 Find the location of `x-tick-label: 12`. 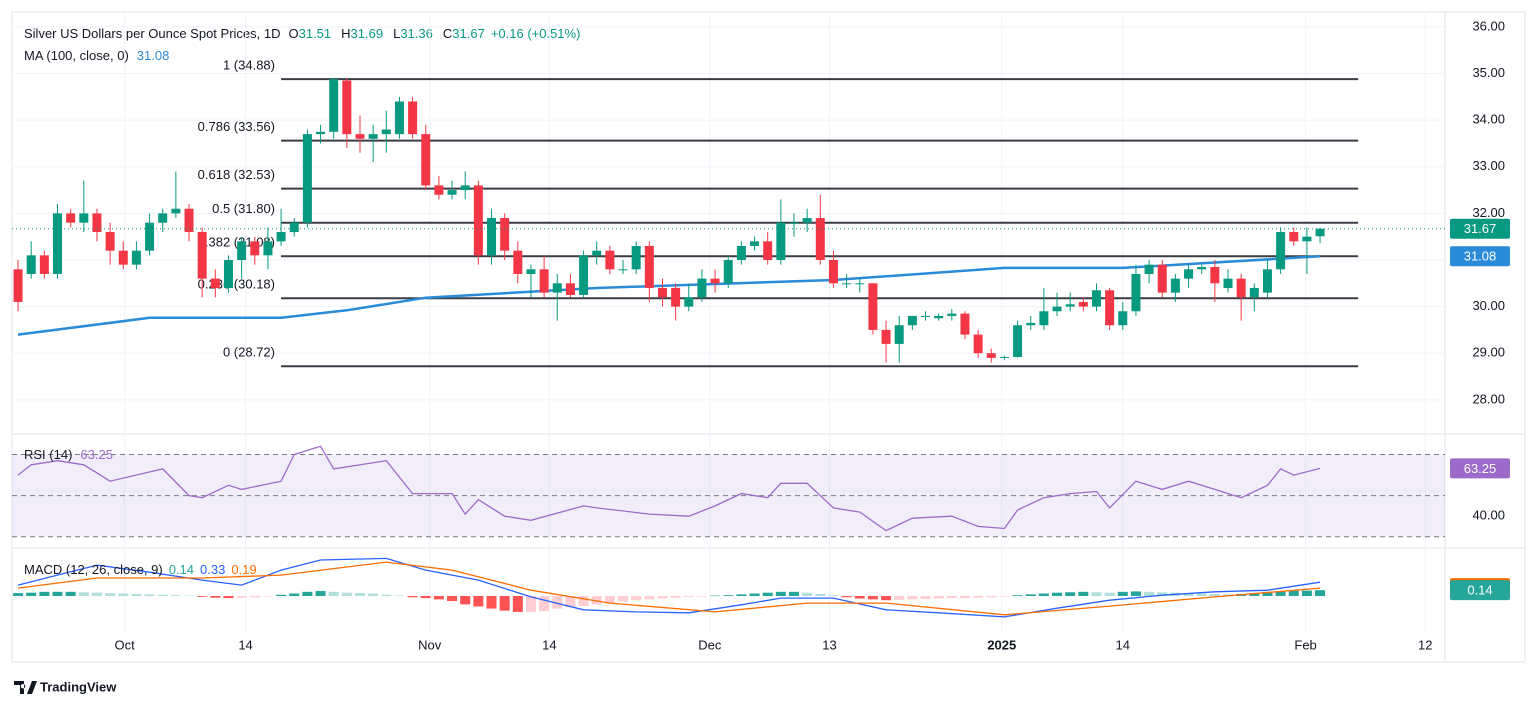

x-tick-label: 12 is located at coordinates (1425, 644).